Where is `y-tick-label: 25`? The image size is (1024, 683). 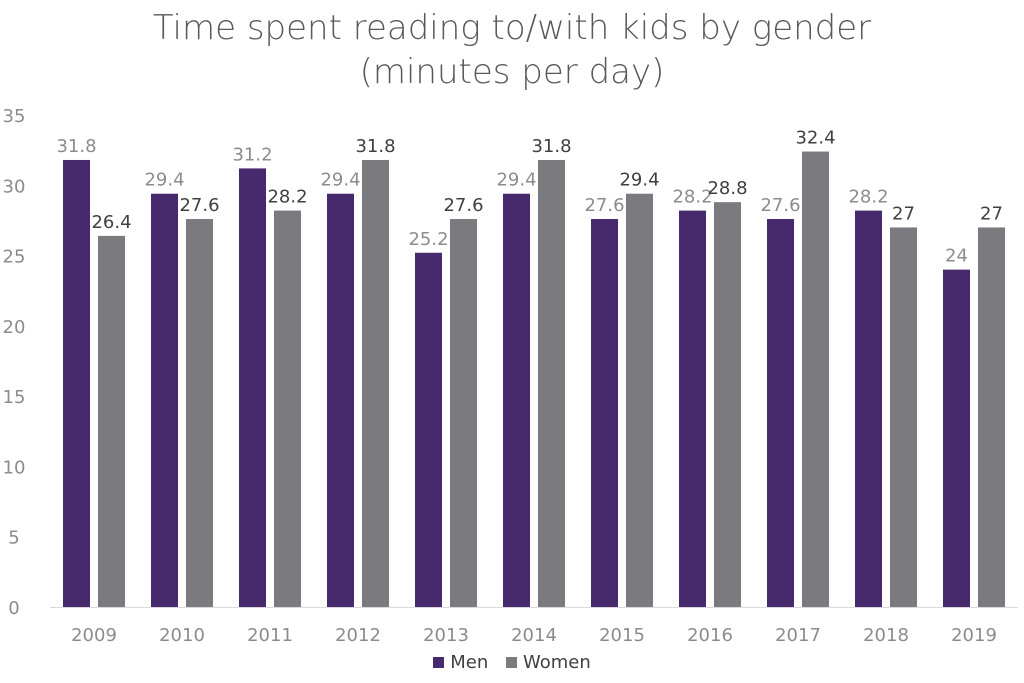
y-tick-label: 25 is located at coordinates (14, 257).